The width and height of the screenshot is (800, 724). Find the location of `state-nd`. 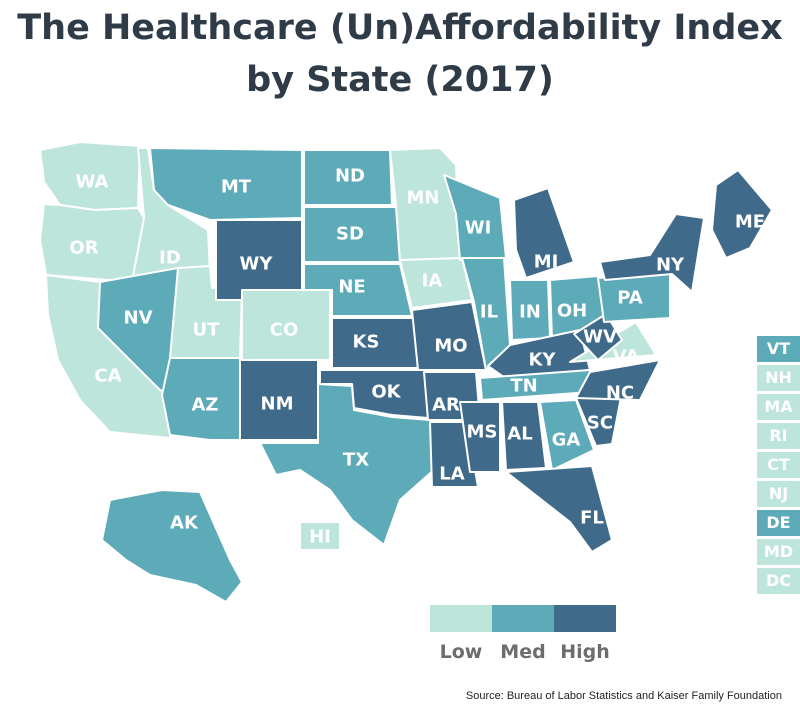

state-nd is located at coordinates (348, 177).